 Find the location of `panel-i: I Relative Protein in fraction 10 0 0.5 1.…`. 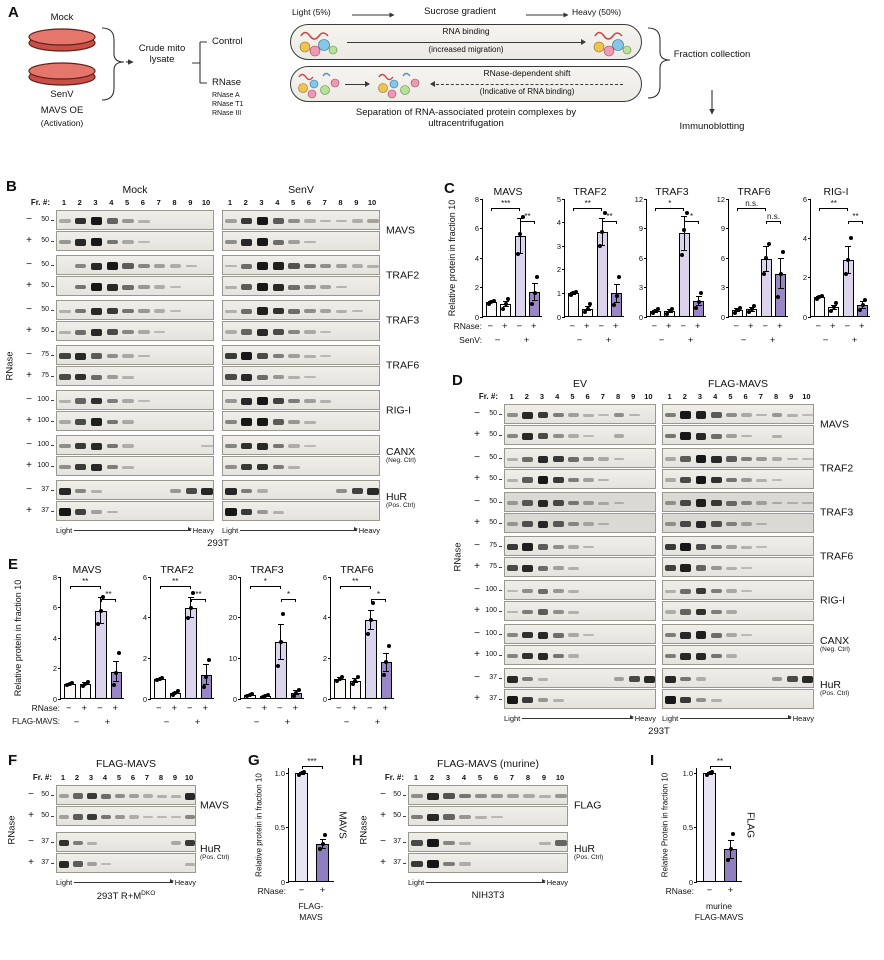

panel-i: I Relative Protein in fraction 10 0 0.5 1.… is located at coordinates (706, 852).